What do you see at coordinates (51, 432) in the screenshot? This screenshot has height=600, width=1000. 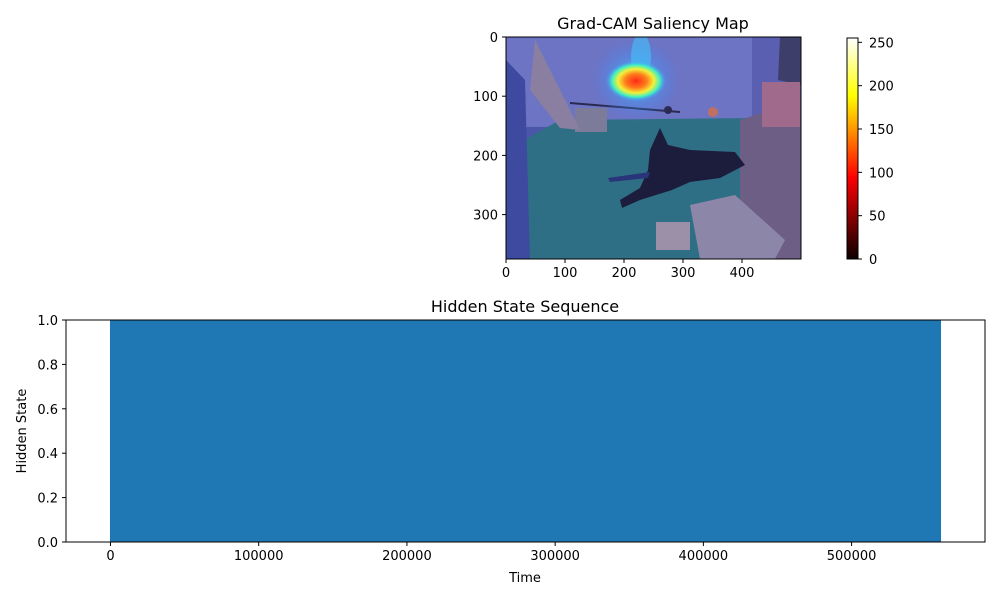 I see `hidden-state-y-axis: 0.0 0.2 0.4 0.6 0.8 1.0` at bounding box center [51, 432].